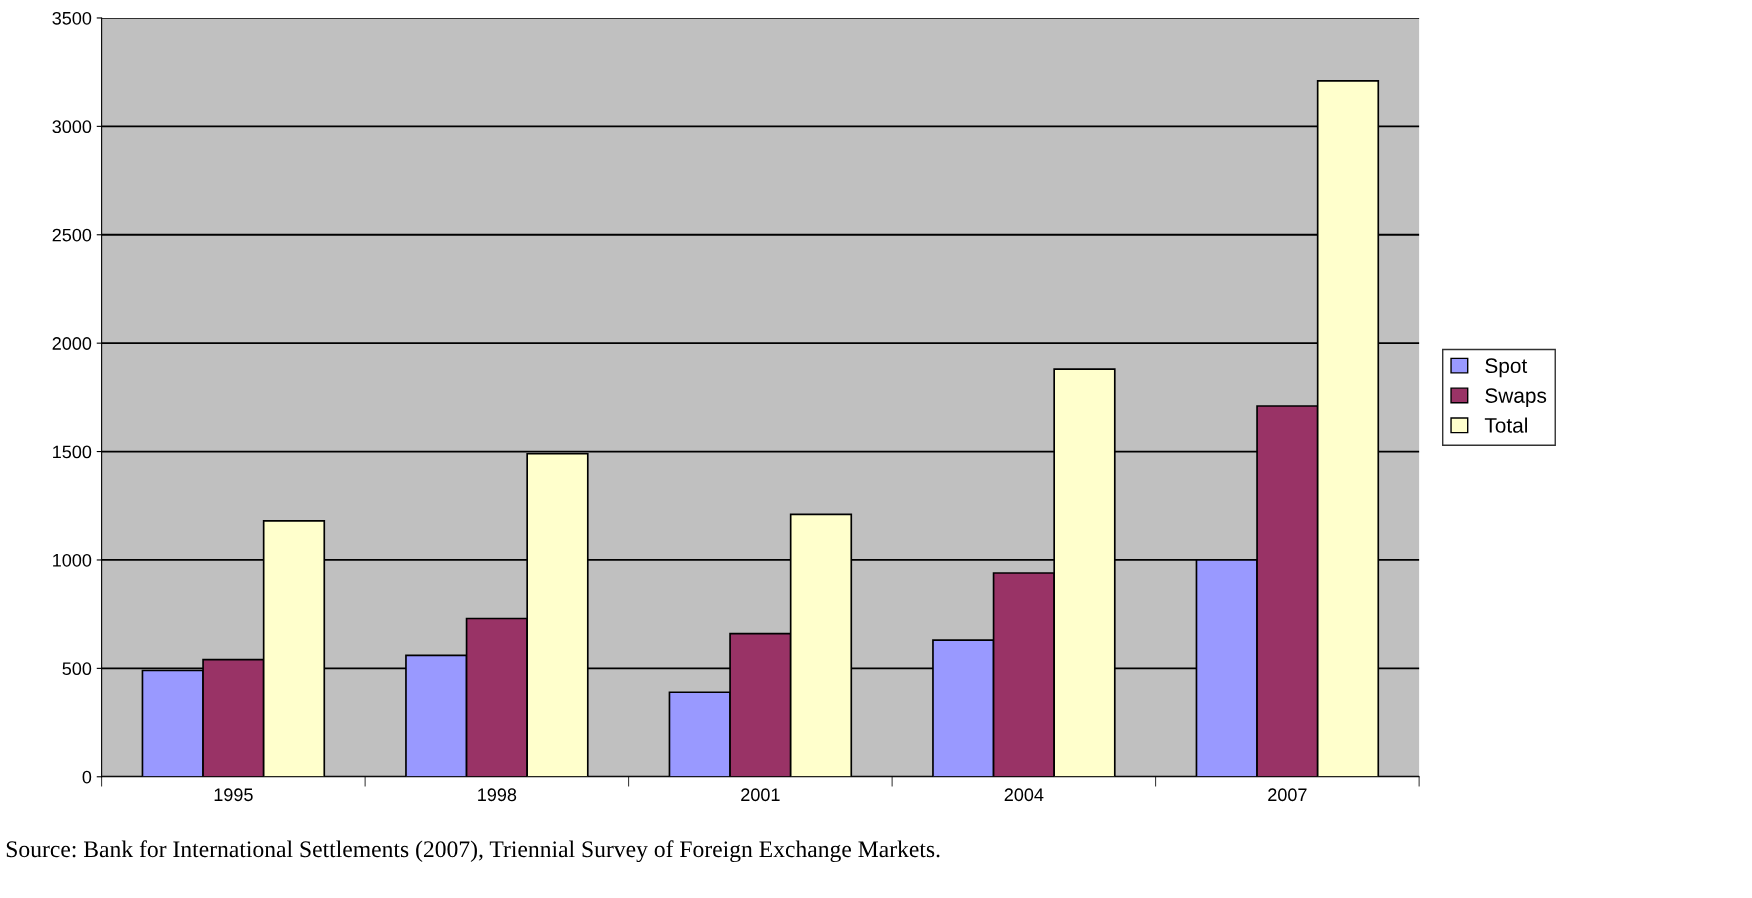 The image size is (1752, 898). I want to click on x-tick-label: 2001, so click(760, 795).